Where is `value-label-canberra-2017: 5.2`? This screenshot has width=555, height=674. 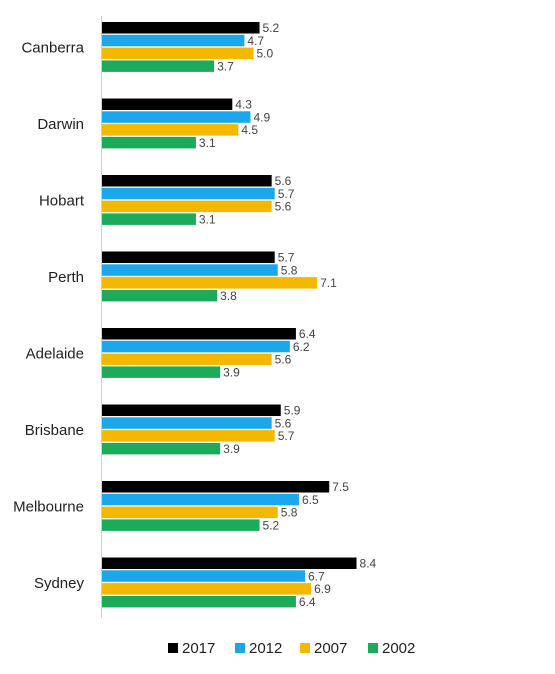
value-label-canberra-2017: 5.2 is located at coordinates (271, 28).